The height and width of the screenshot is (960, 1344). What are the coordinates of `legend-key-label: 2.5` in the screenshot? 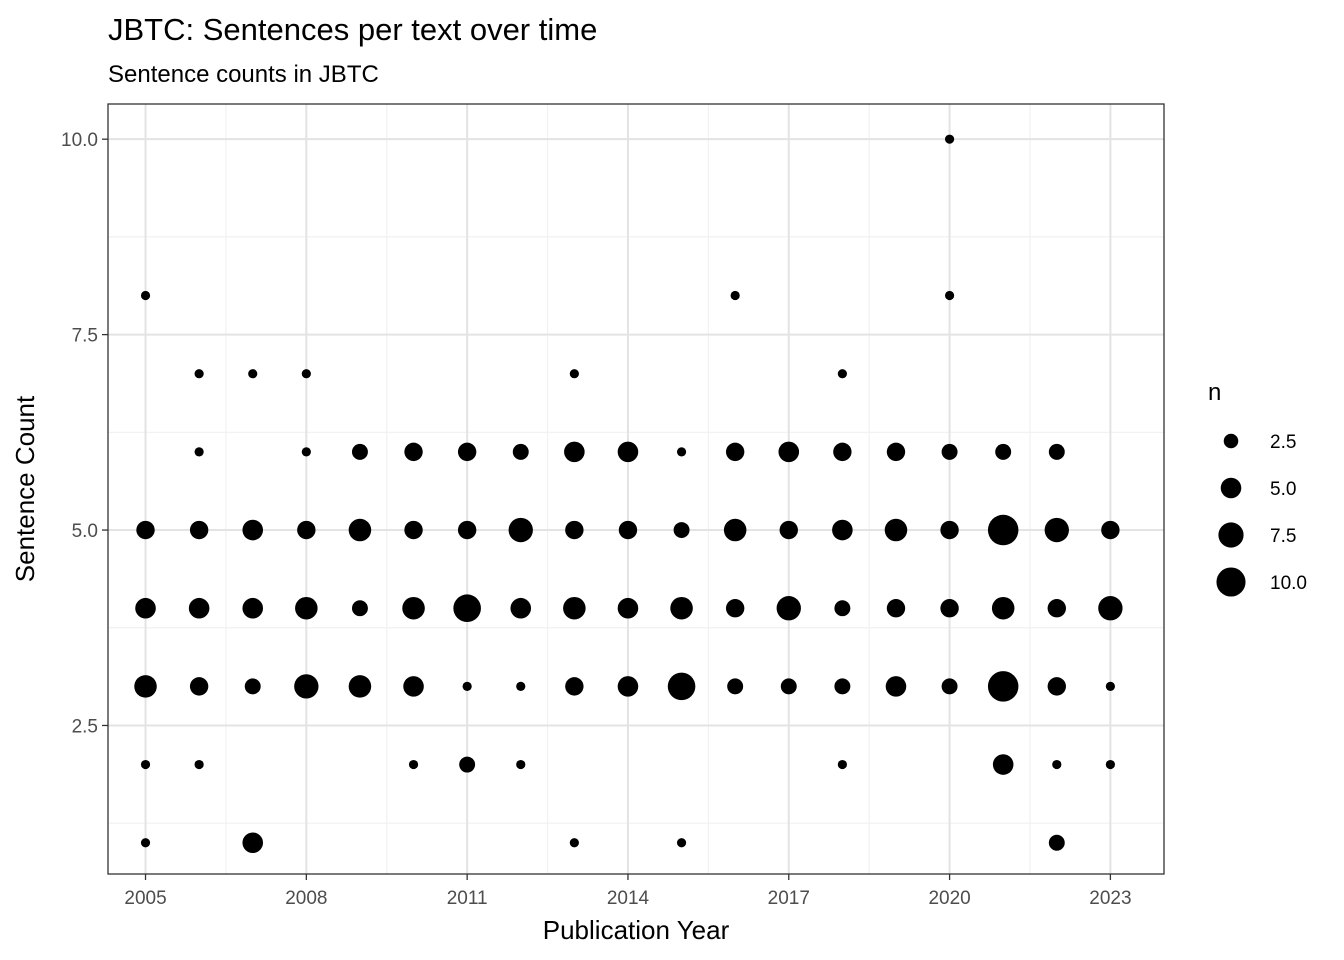 It's located at (1283, 442).